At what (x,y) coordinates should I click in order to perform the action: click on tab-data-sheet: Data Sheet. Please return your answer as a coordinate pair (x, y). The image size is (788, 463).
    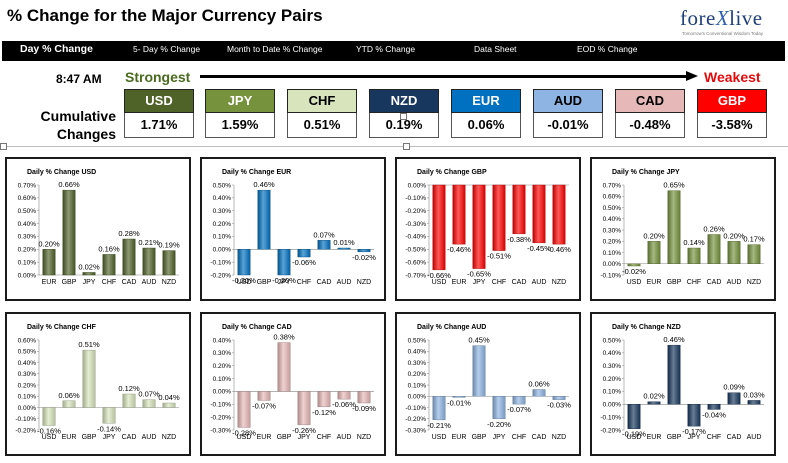
    Looking at the image, I should click on (495, 49).